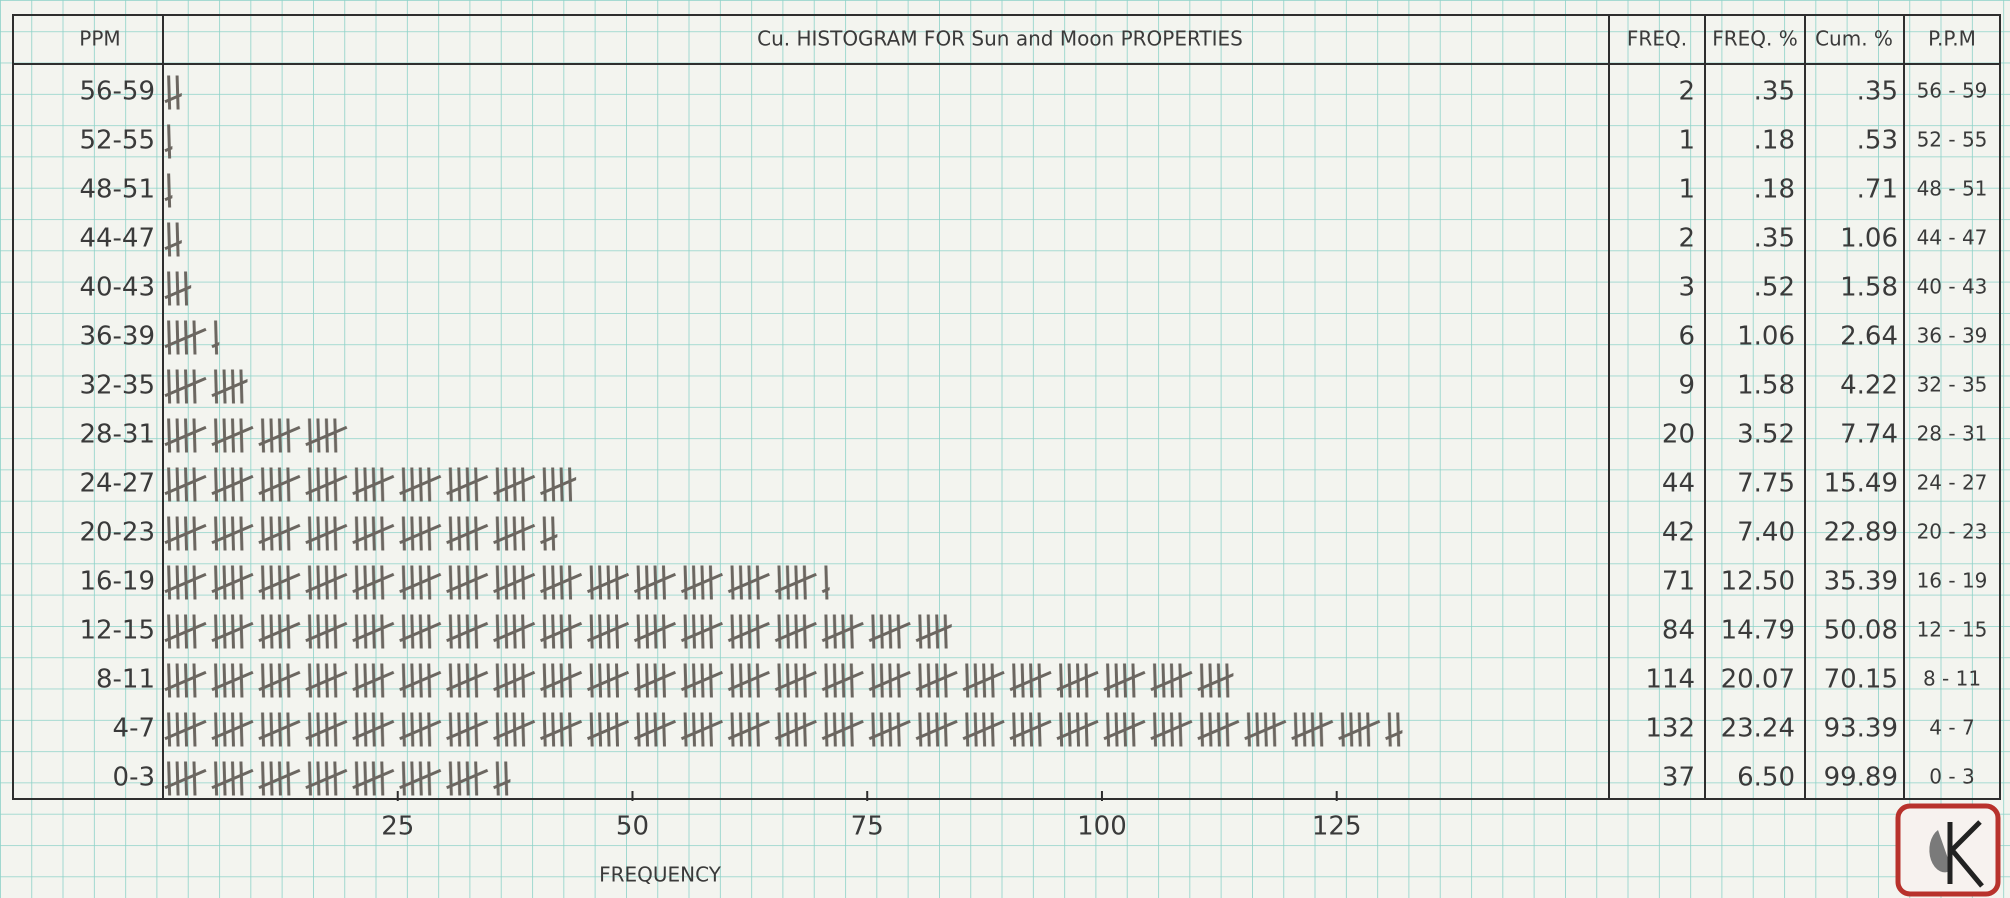 Image resolution: width=2010 pixels, height=898 pixels. I want to click on table-cum-pct: .53, so click(1877, 141).